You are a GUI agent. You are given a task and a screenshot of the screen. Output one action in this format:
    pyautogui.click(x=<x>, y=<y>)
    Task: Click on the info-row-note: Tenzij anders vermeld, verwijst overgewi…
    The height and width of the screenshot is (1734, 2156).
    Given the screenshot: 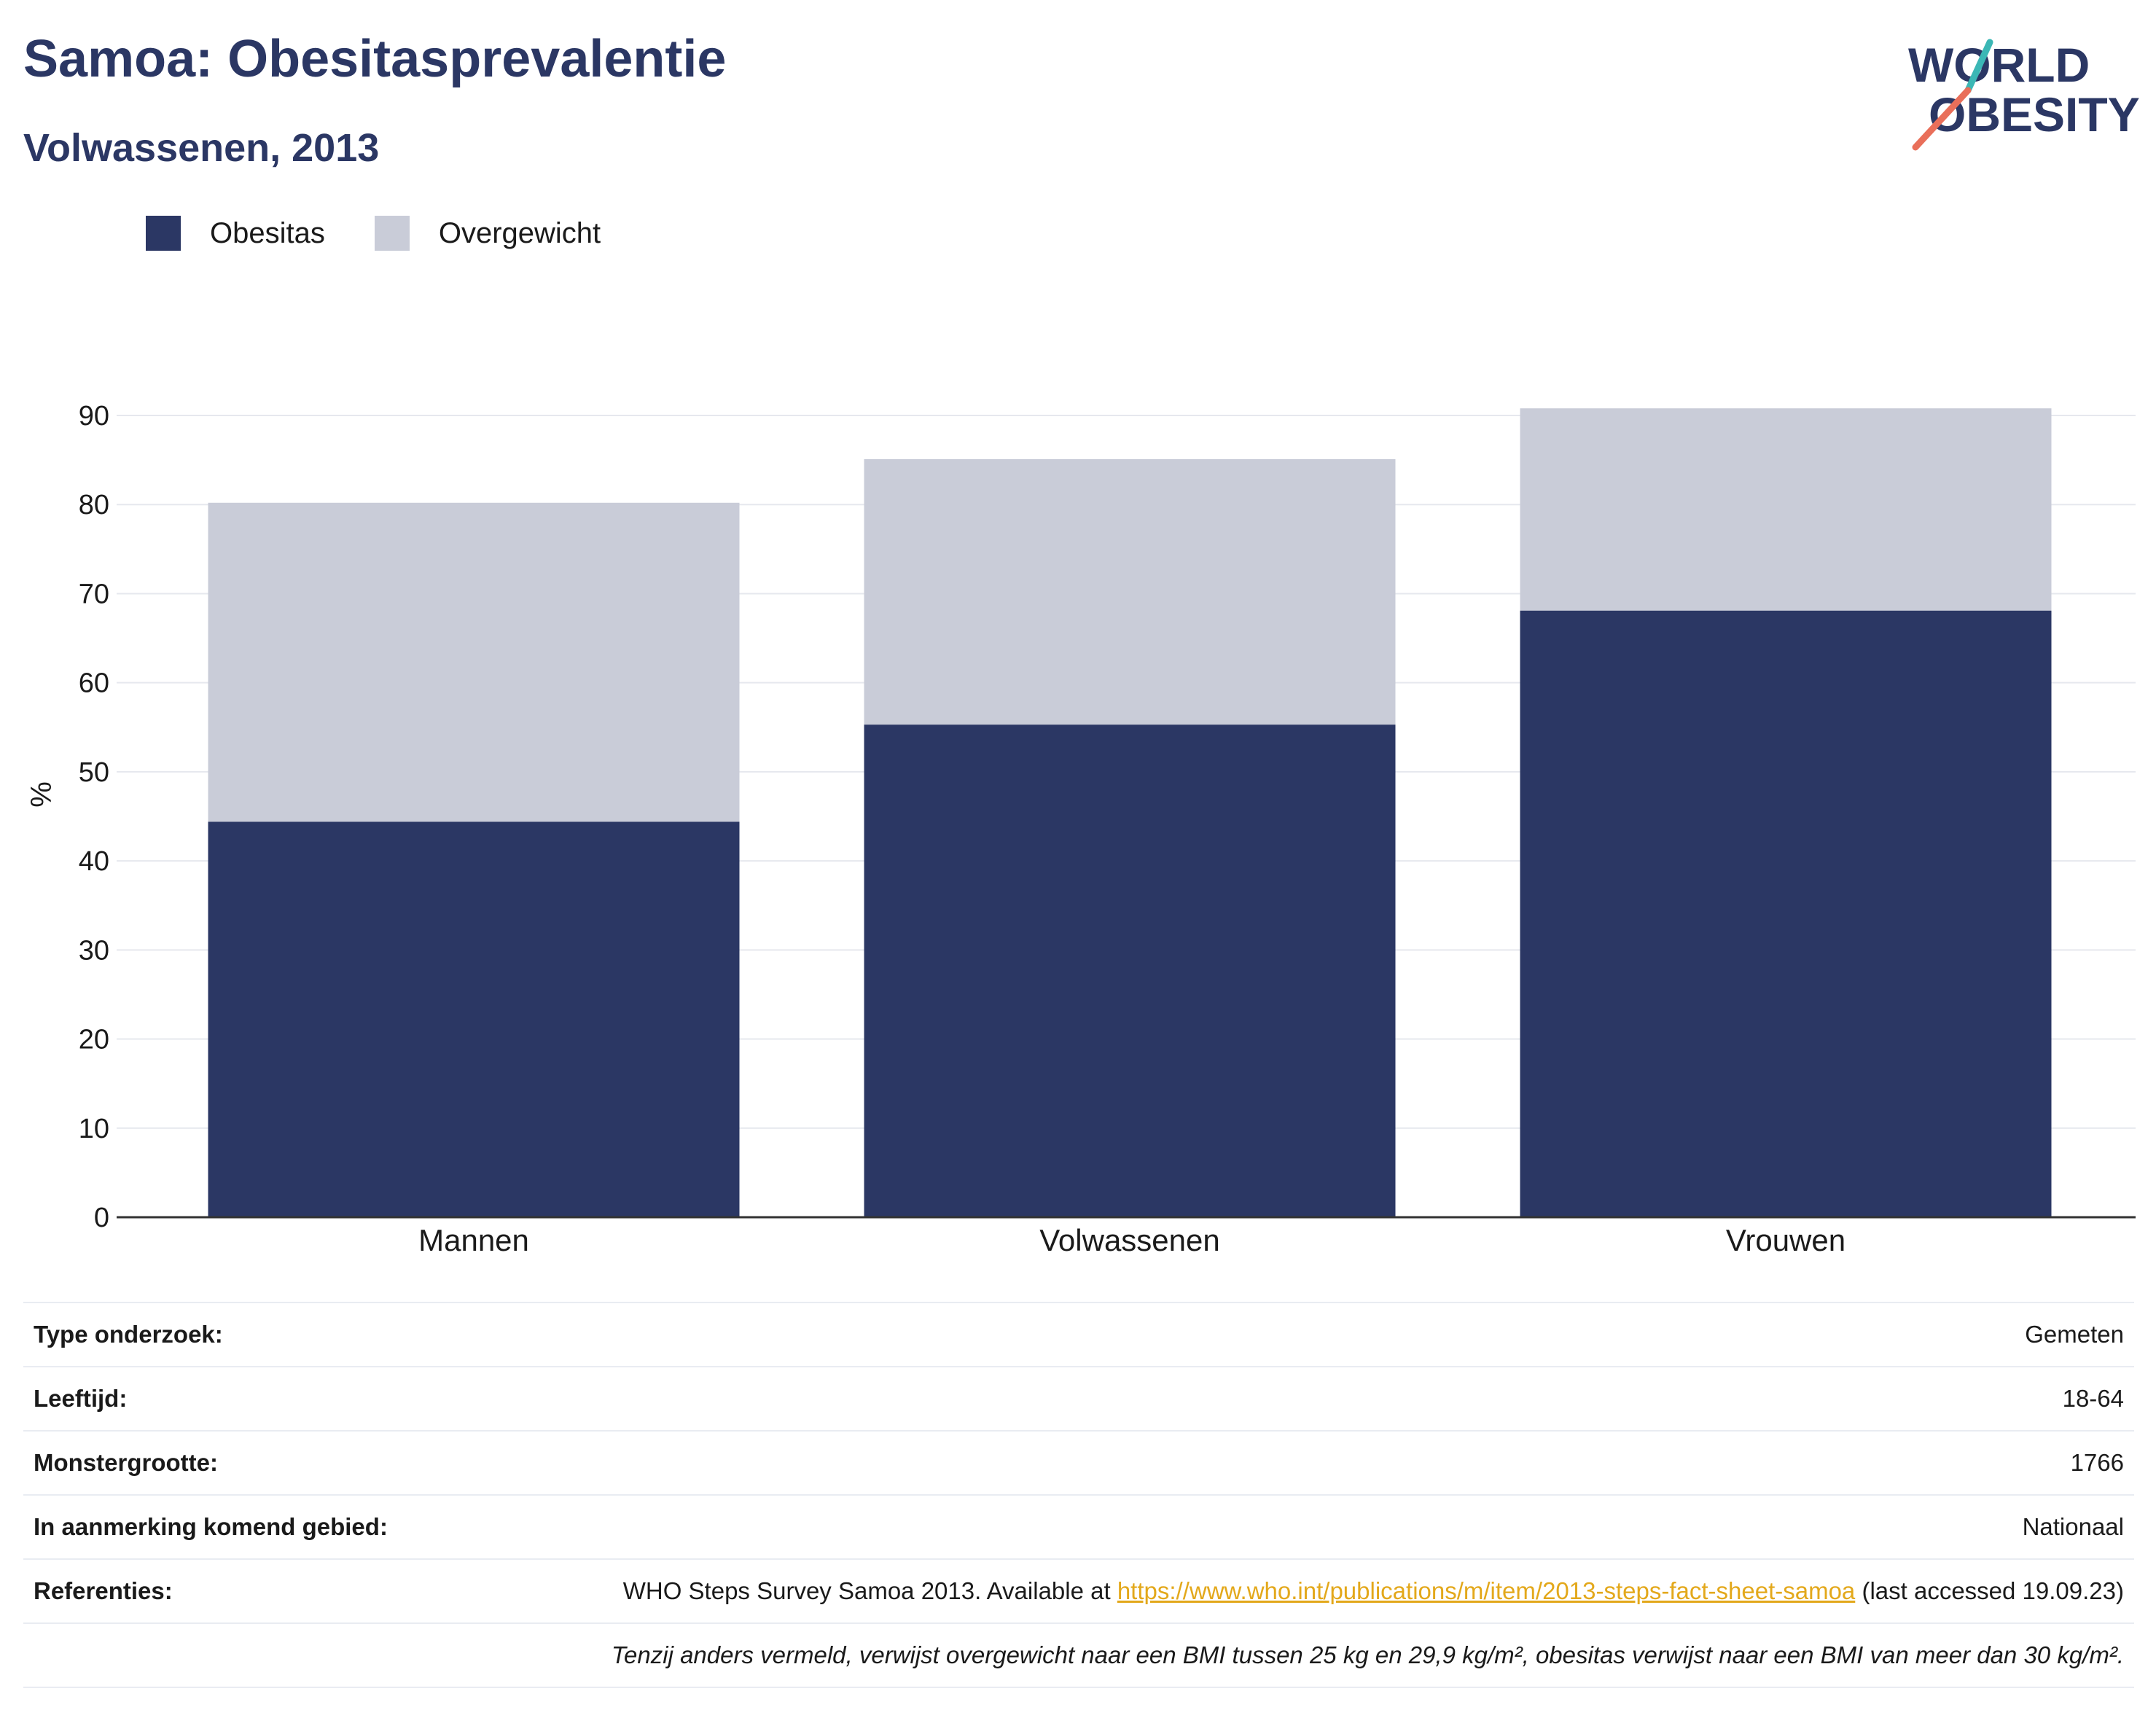 What is the action you would take?
    pyautogui.click(x=1079, y=1655)
    